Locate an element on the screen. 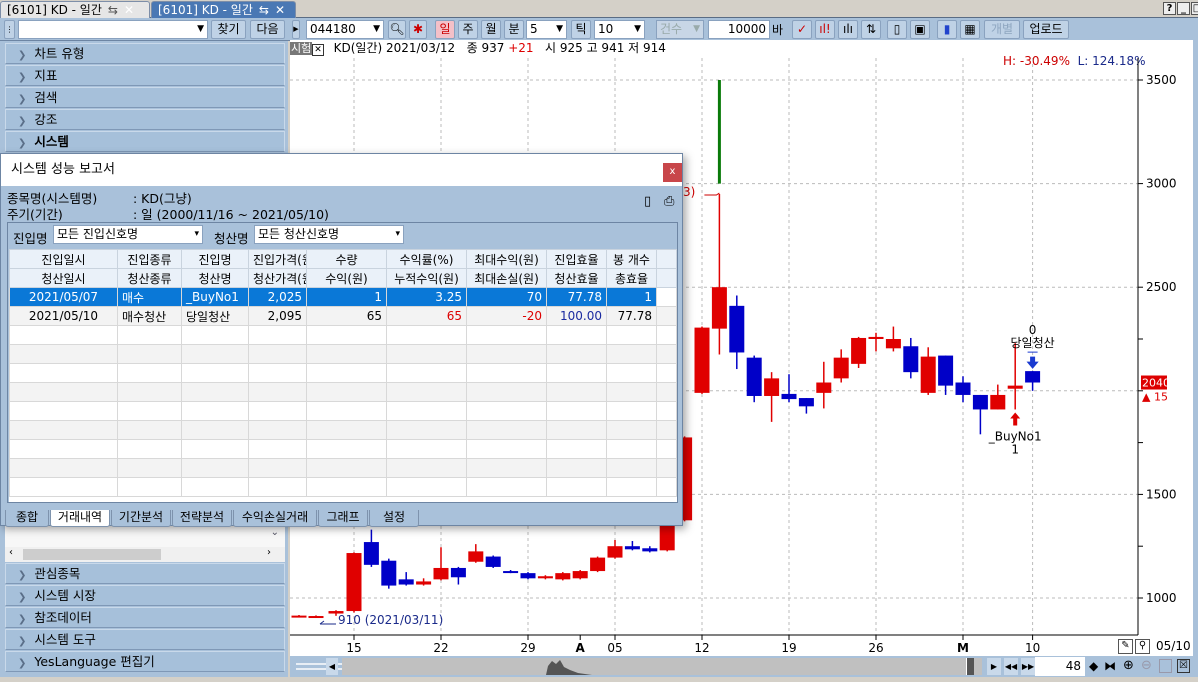 This screenshot has width=1198, height=682. visible-bars-input: 48 is located at coordinates (1060, 666).